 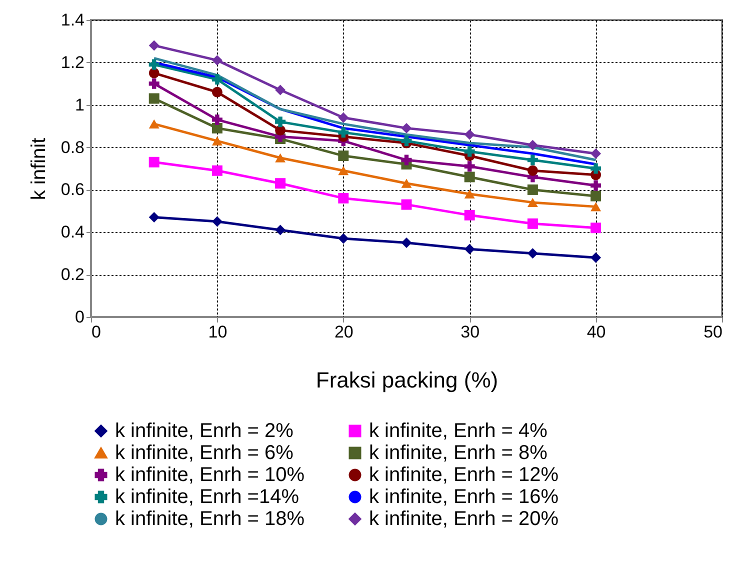 I want to click on legend-label: k infinite, Enrh =14%, so click(x=207, y=497).